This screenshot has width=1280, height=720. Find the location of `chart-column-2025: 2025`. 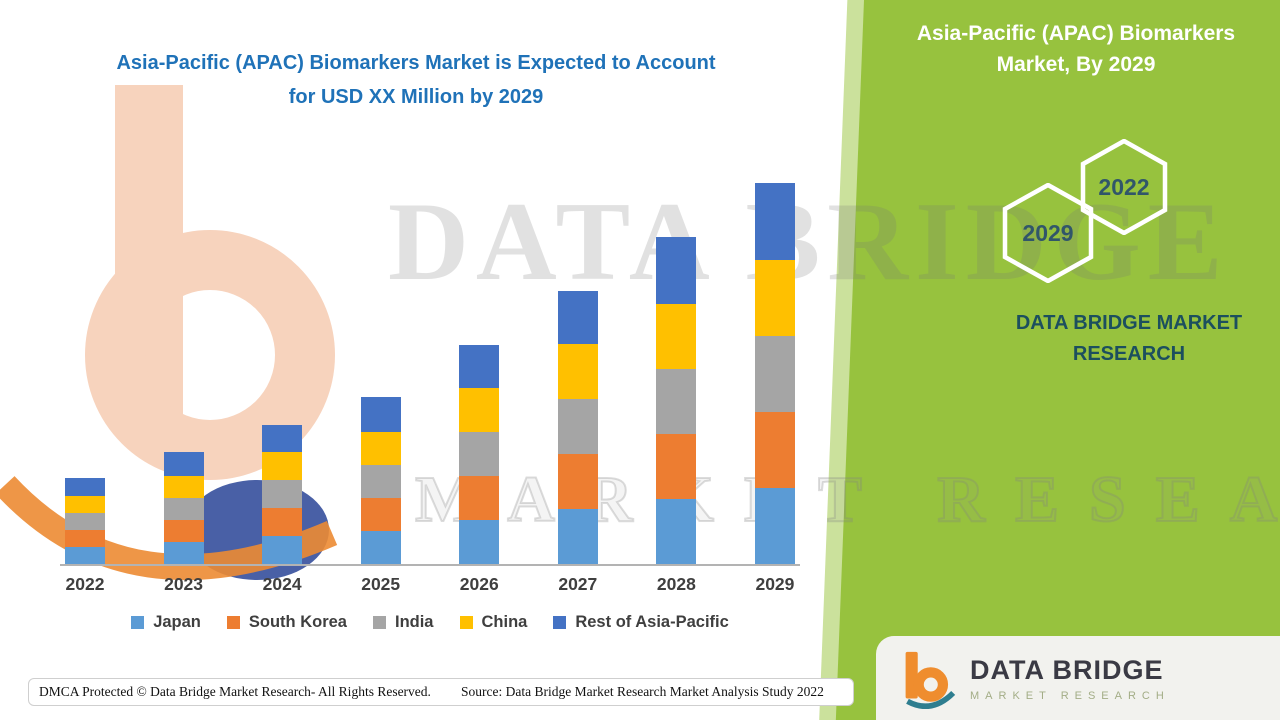

chart-column-2025: 2025 is located at coordinates (381, 379).